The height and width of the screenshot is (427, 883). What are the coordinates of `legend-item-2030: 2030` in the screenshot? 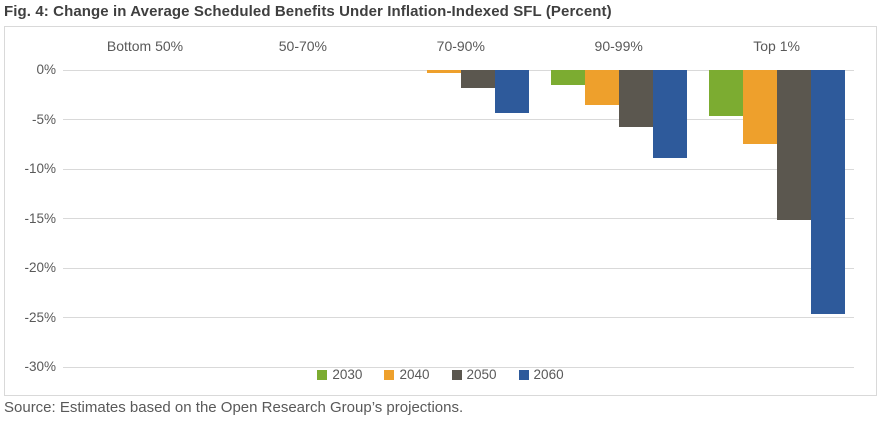 It's located at (339, 374).